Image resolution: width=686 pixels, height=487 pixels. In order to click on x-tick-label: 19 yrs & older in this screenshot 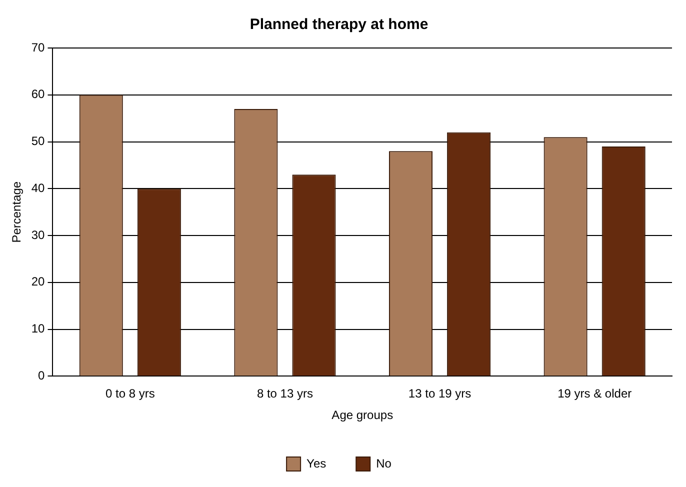, I will do `click(595, 393)`.